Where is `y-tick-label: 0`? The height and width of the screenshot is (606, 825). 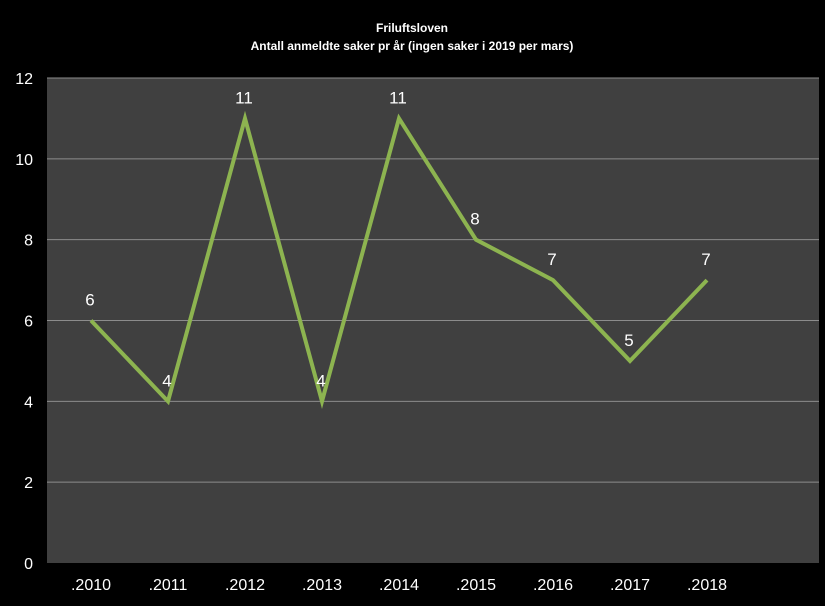 y-tick-label: 0 is located at coordinates (28, 564).